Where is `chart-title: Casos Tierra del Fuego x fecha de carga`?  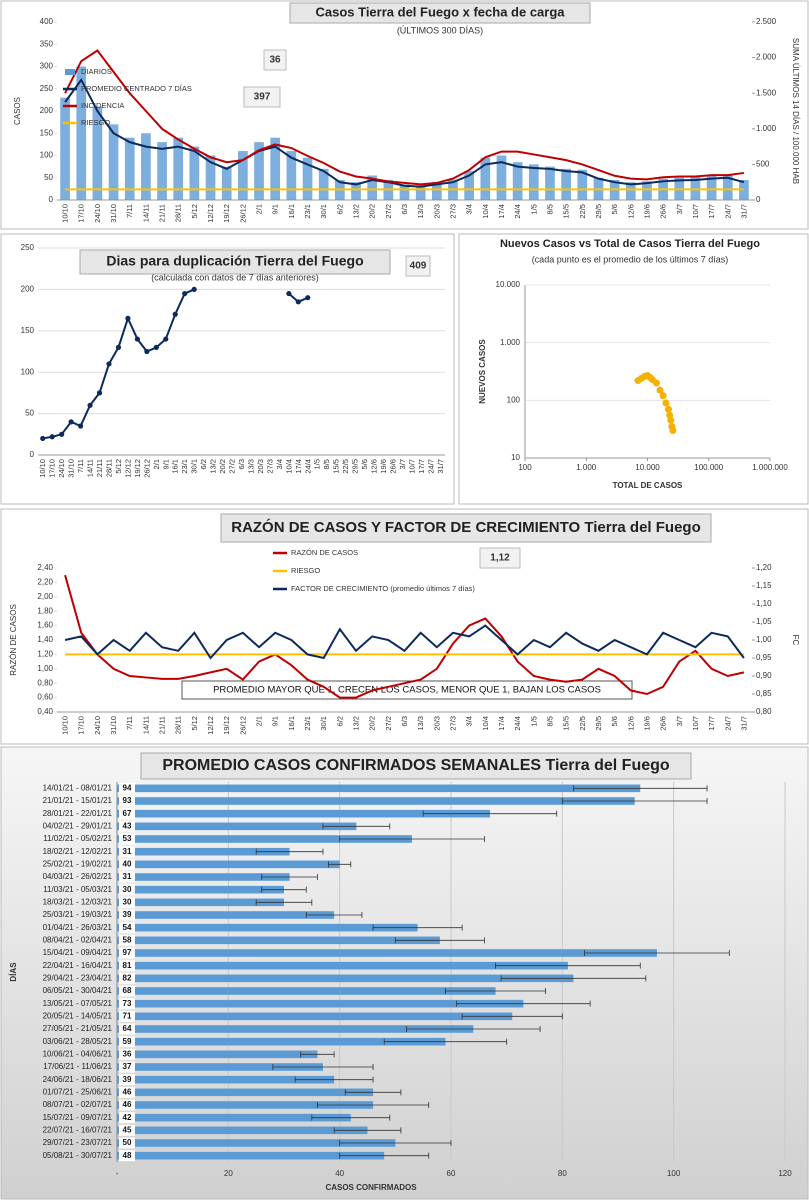
chart-title: Casos Tierra del Fuego x fecha de carga is located at coordinates (440, 11).